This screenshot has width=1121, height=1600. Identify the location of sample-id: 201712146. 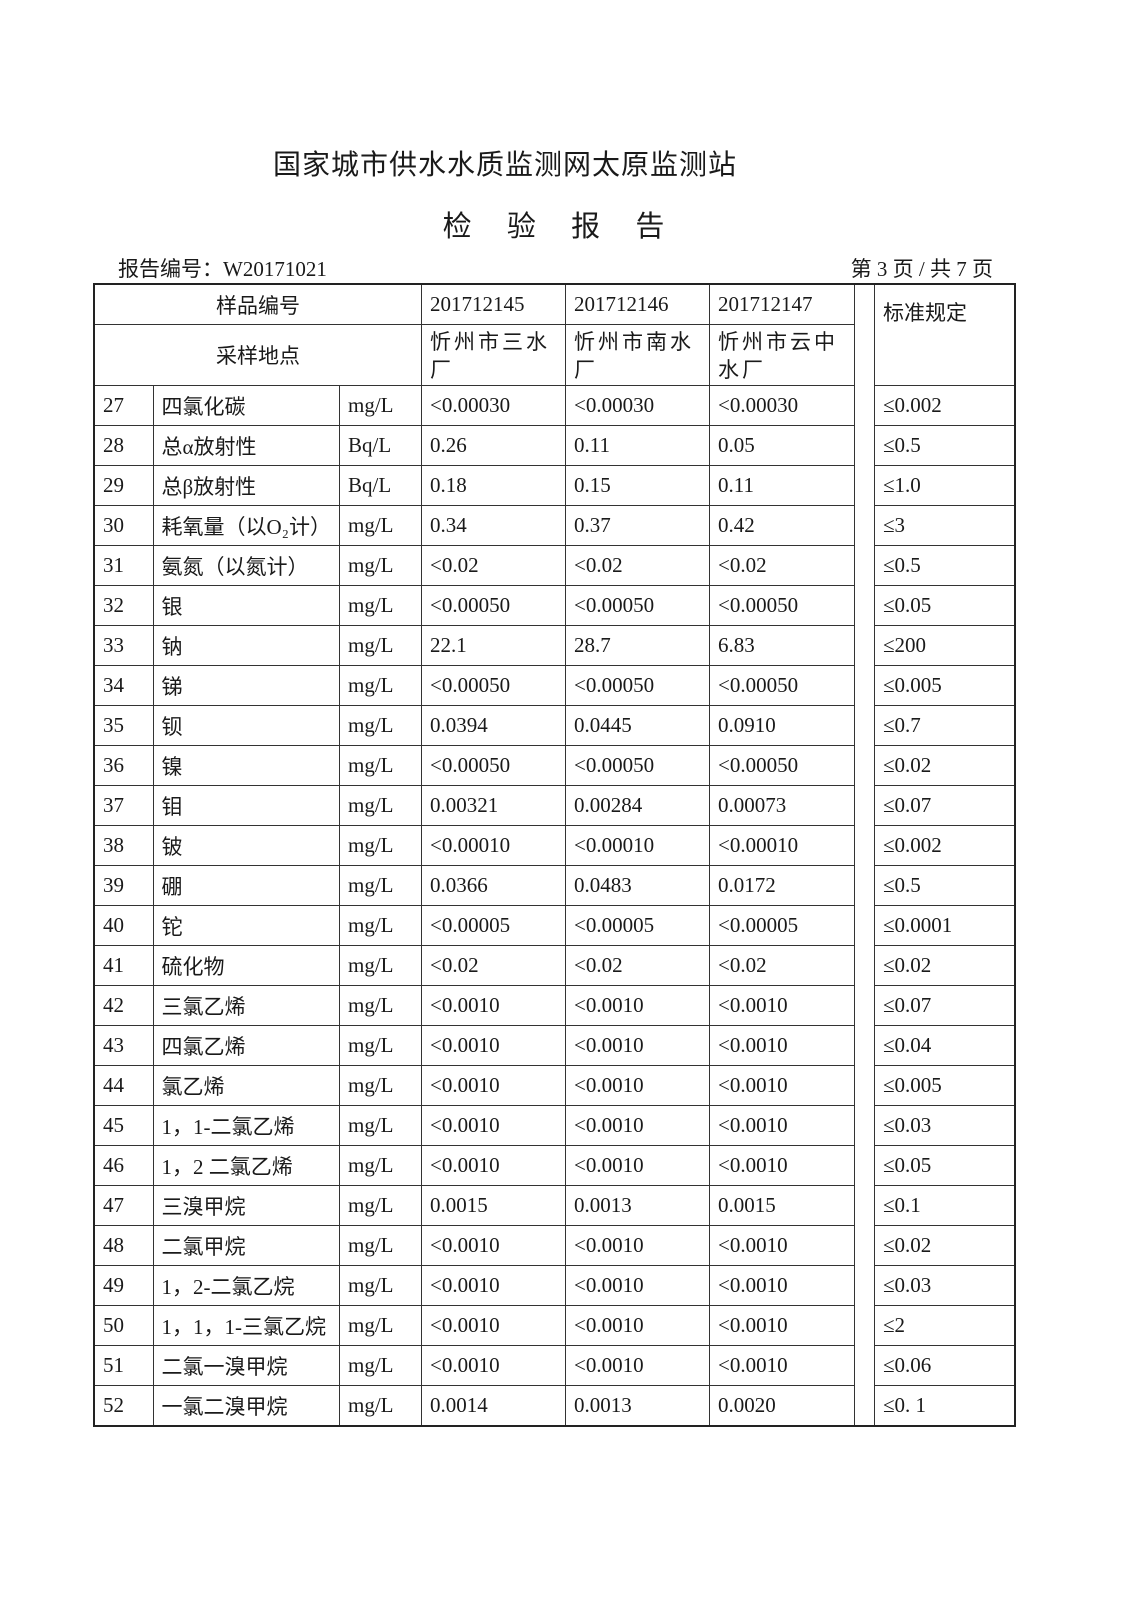
(637, 304).